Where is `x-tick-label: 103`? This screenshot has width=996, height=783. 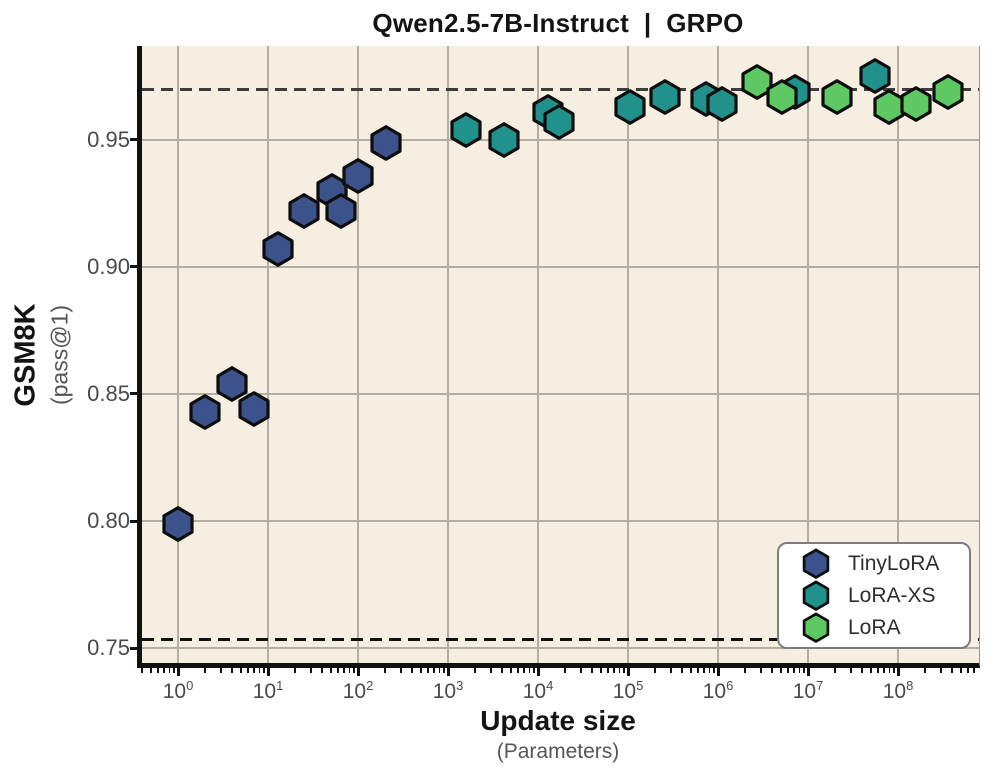 x-tick-label: 103 is located at coordinates (448, 690).